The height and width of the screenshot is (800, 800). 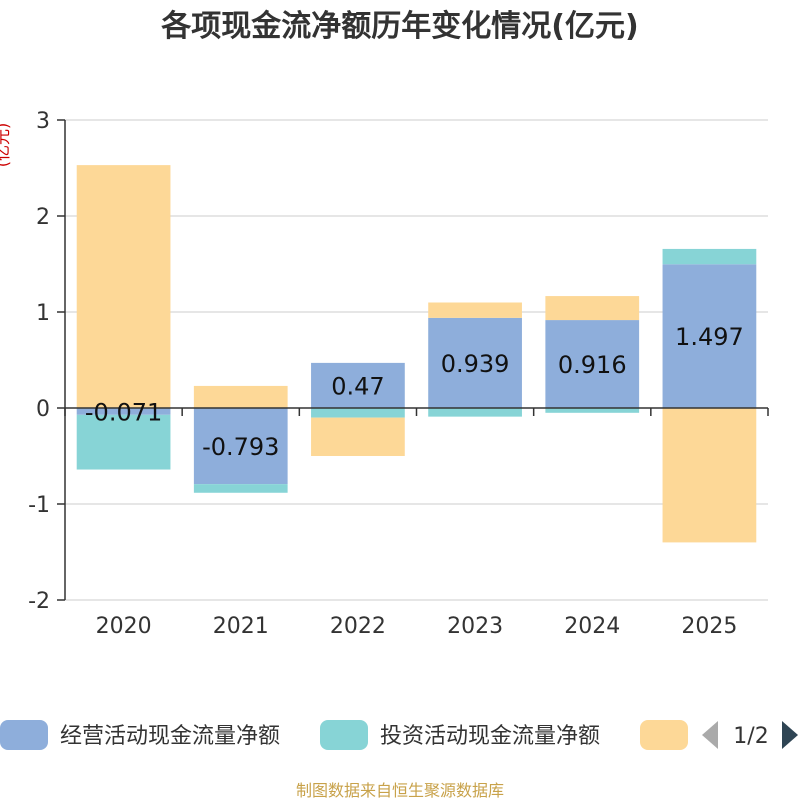 I want to click on legend-label-1: 经营活动现金流量净额, so click(x=170, y=736).